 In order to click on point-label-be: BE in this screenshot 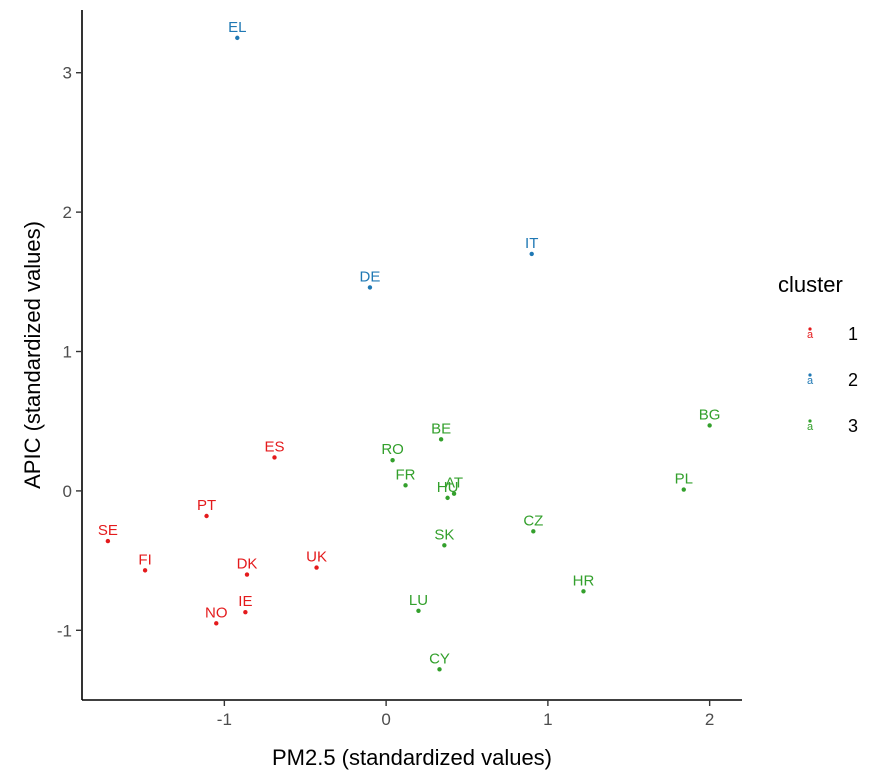, I will do `click(441, 428)`.